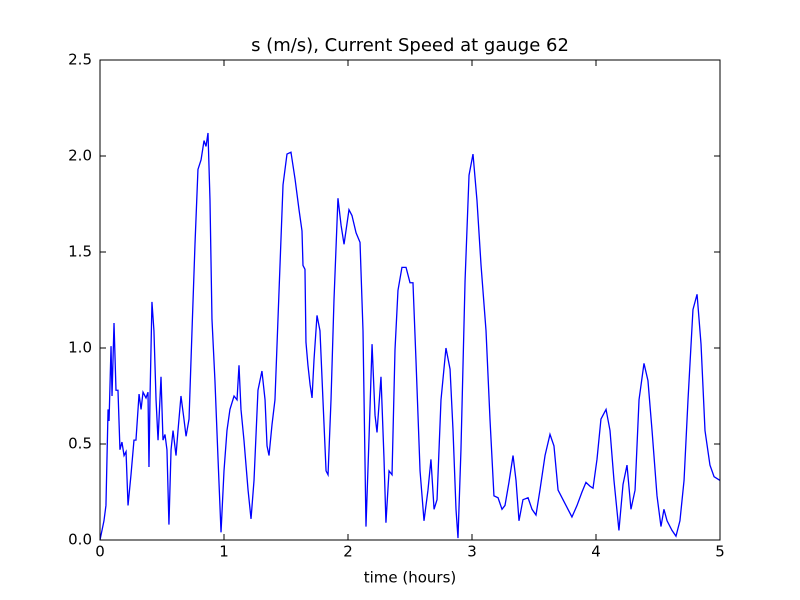  Describe the element at coordinates (224, 552) in the screenshot. I see `x-tick-label: 1` at that location.